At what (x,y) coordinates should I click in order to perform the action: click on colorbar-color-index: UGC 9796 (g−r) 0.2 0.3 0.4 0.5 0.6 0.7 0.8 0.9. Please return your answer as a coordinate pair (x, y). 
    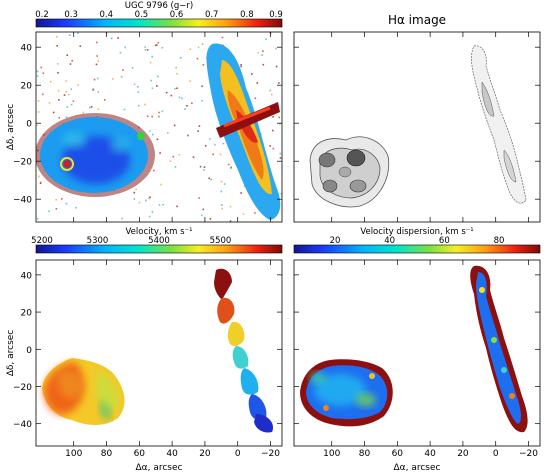
    Looking at the image, I should click on (159, 14).